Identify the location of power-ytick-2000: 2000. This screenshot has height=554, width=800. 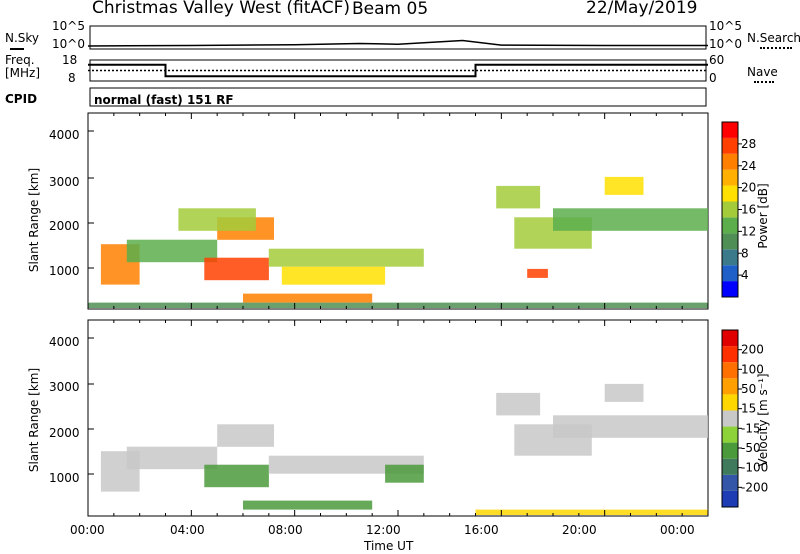
(64, 226).